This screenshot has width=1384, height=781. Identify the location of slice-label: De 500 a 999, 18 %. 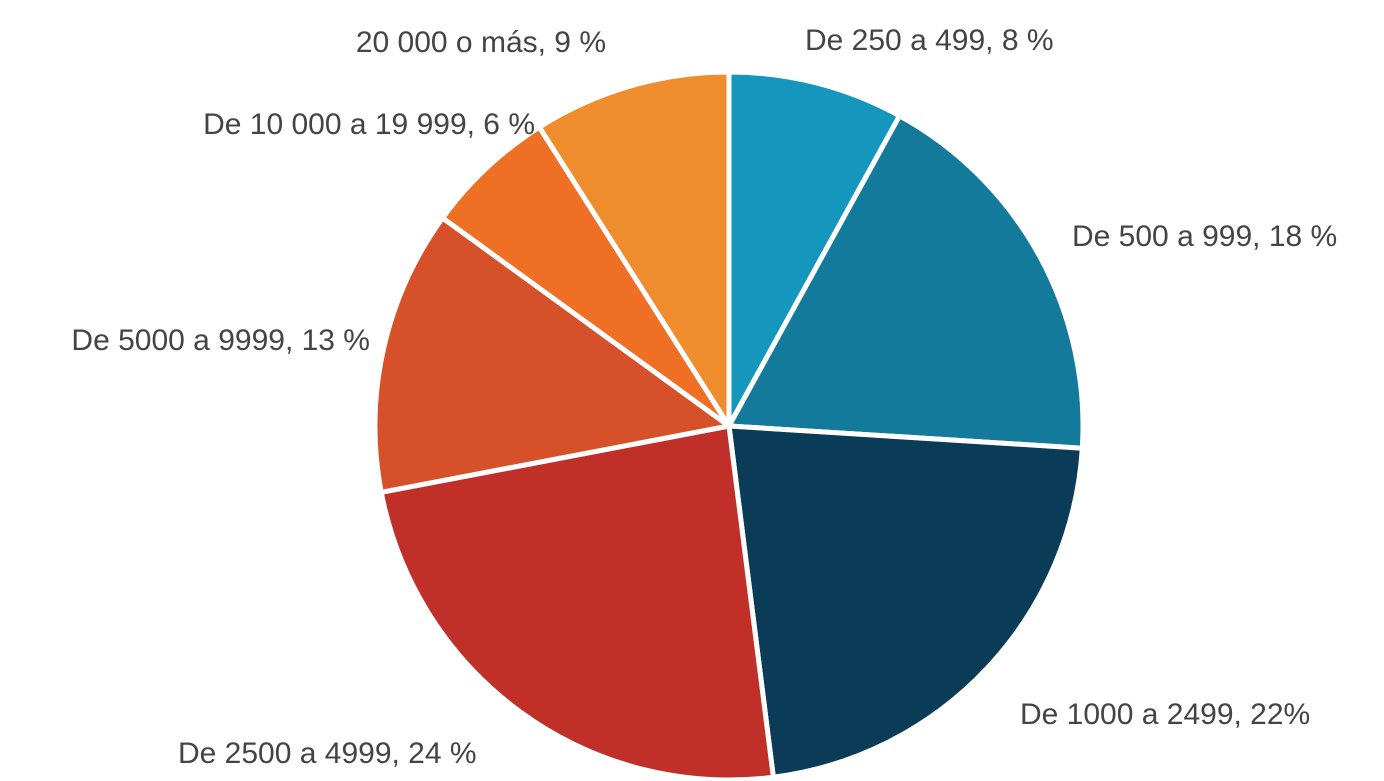
(1204, 236).